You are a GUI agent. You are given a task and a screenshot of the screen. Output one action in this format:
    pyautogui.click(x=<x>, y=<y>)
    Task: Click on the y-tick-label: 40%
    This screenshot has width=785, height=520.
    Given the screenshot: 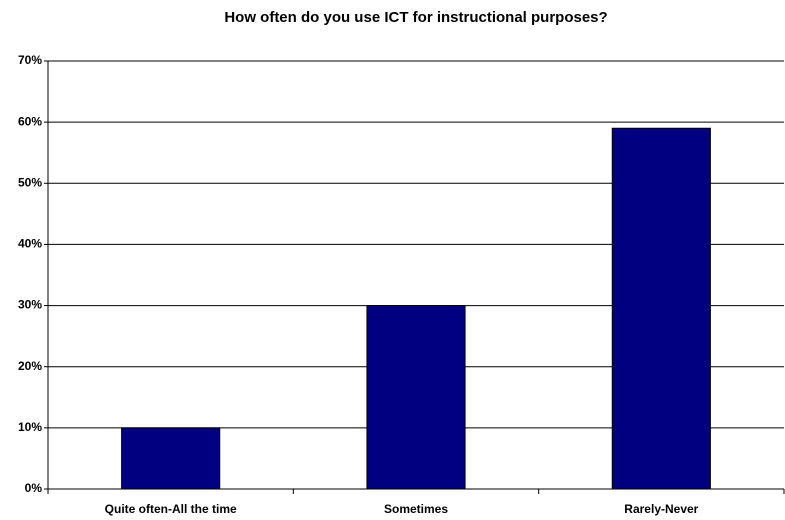 What is the action you would take?
    pyautogui.click(x=30, y=244)
    